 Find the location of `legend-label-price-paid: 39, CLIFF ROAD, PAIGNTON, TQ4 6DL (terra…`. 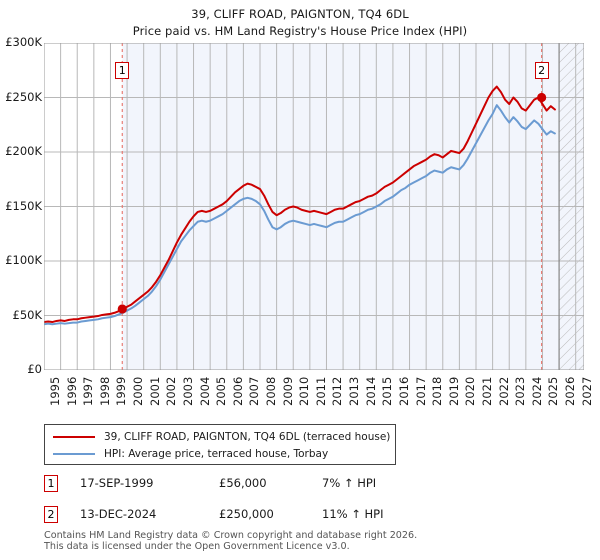

legend-label-price-paid: 39, CLIFF ROAD, PAIGNTON, TQ4 6DL (terra… is located at coordinates (247, 436).